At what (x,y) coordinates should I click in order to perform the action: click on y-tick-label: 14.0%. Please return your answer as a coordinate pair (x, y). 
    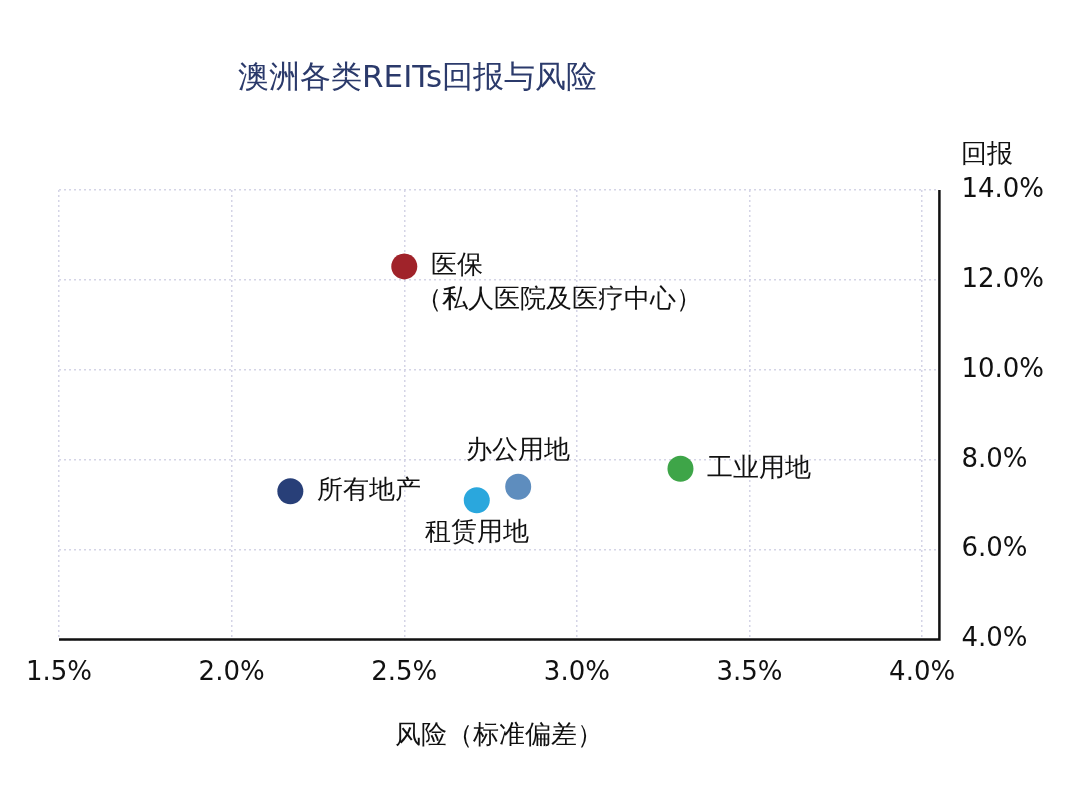
    Looking at the image, I should click on (1003, 187).